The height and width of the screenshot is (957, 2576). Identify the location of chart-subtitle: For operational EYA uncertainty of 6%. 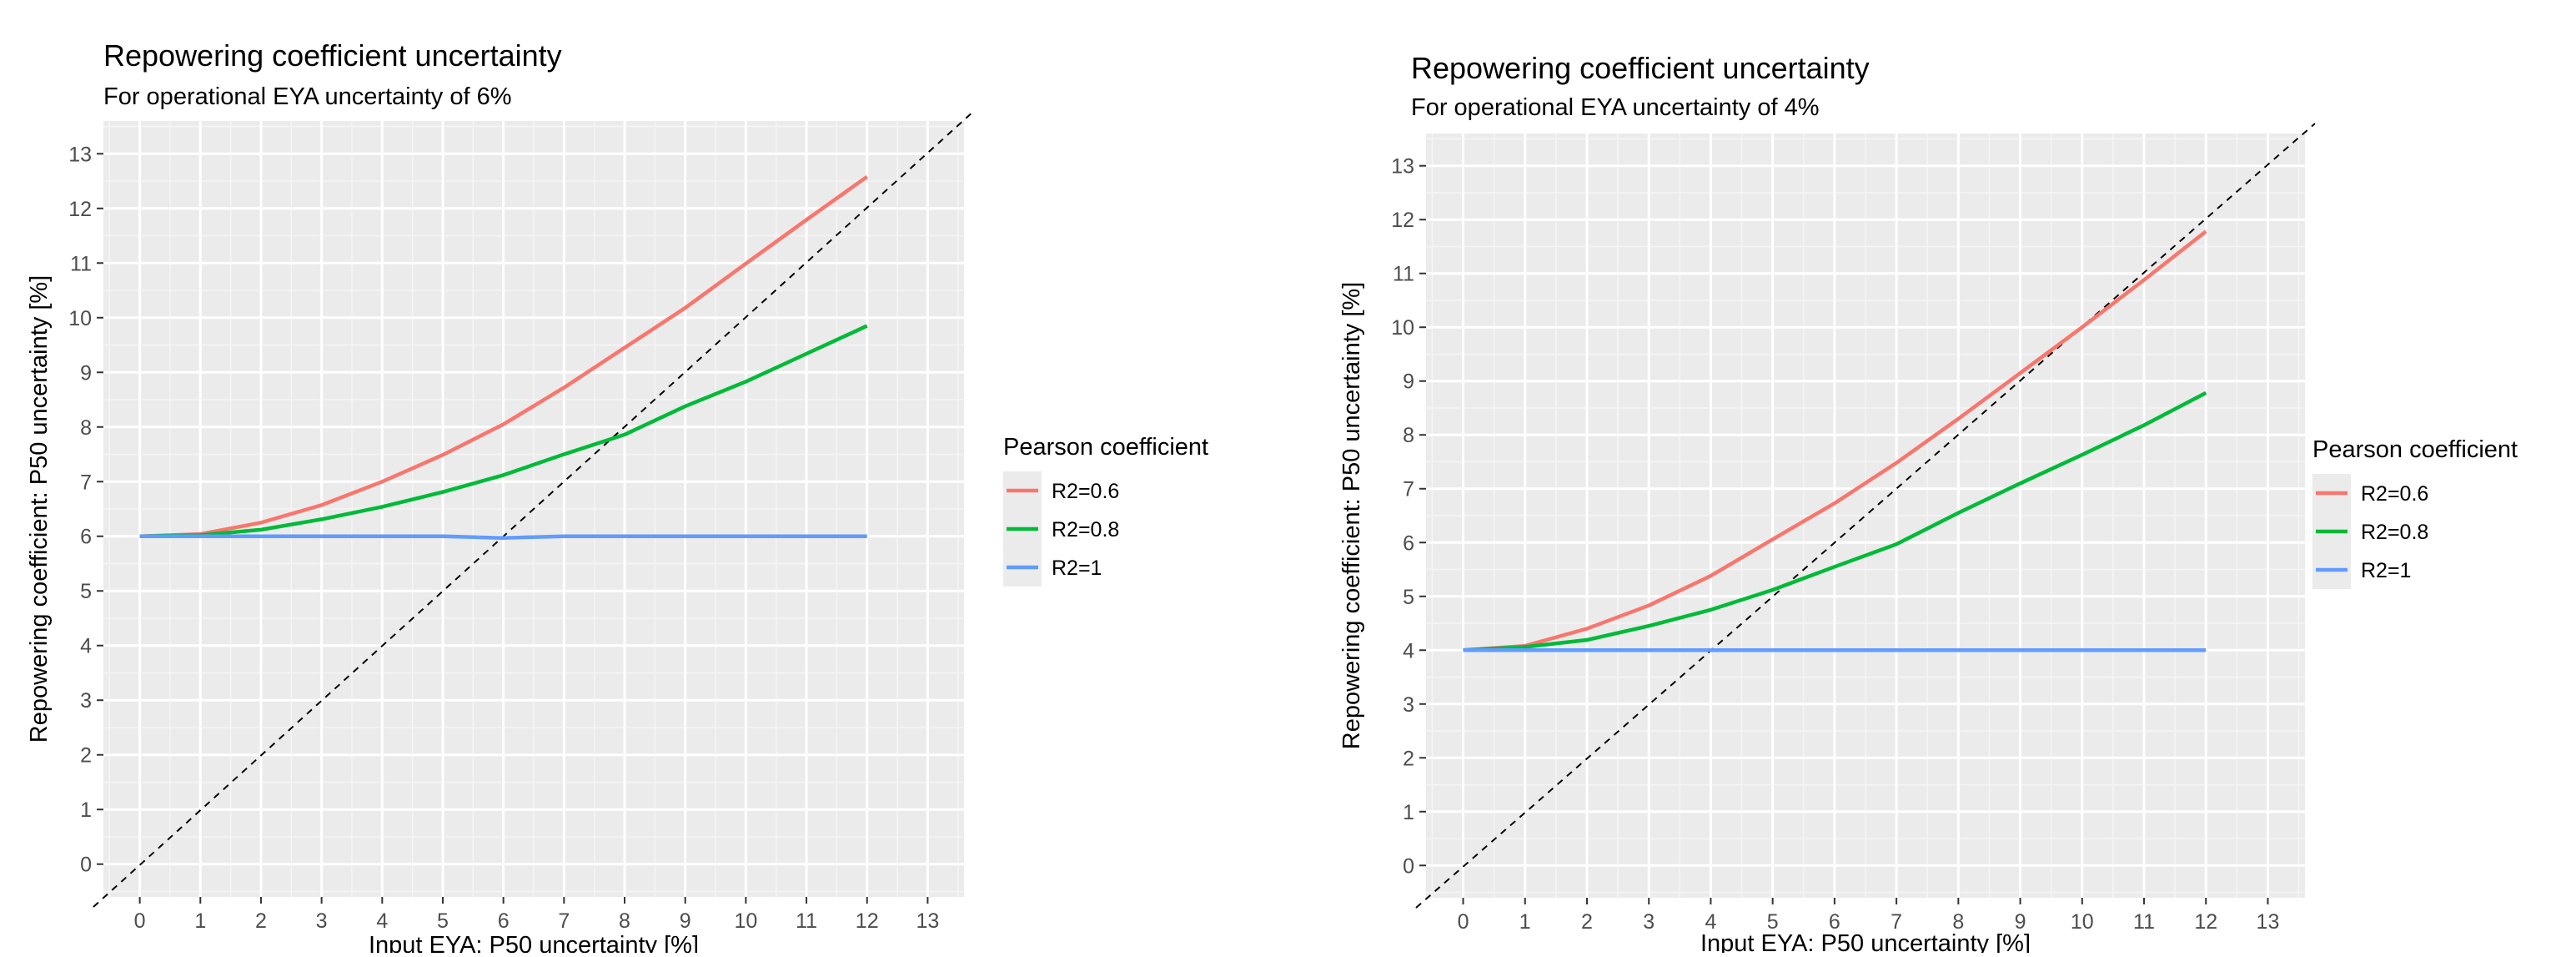
(307, 96).